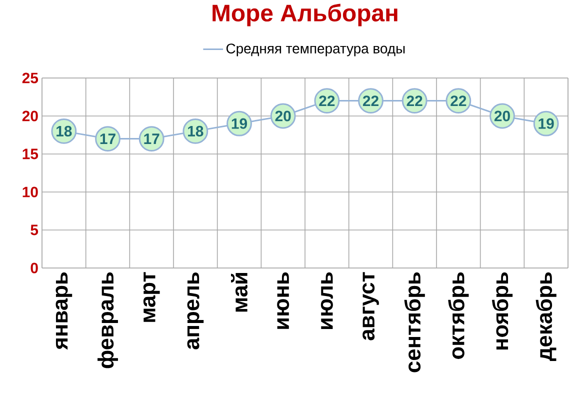 This screenshot has height=409, width=576. I want to click on x-tick-label: июль, so click(326, 301).